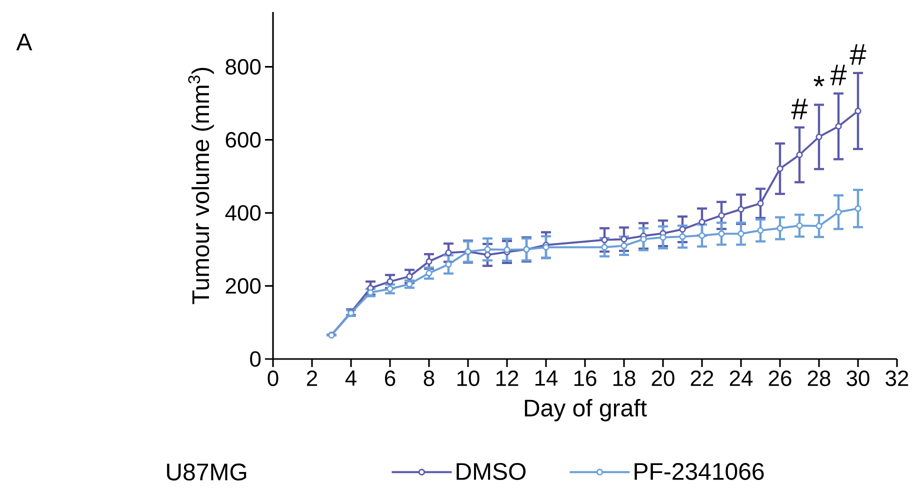 The image size is (914, 493). Describe the element at coordinates (273, 378) in the screenshot. I see `x-tick-label: 0` at that location.